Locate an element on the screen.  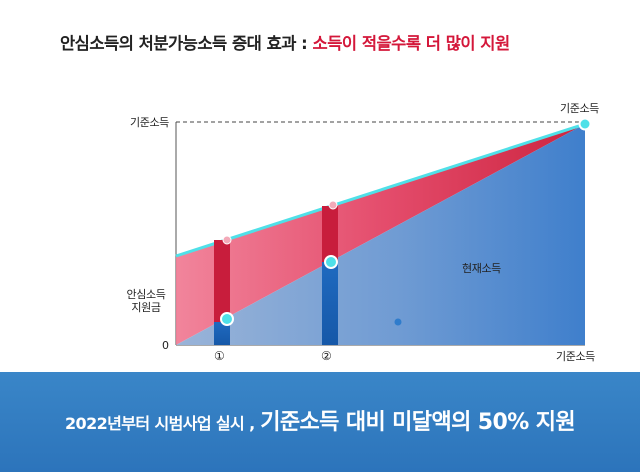
marker-1: ① is located at coordinates (219, 356).